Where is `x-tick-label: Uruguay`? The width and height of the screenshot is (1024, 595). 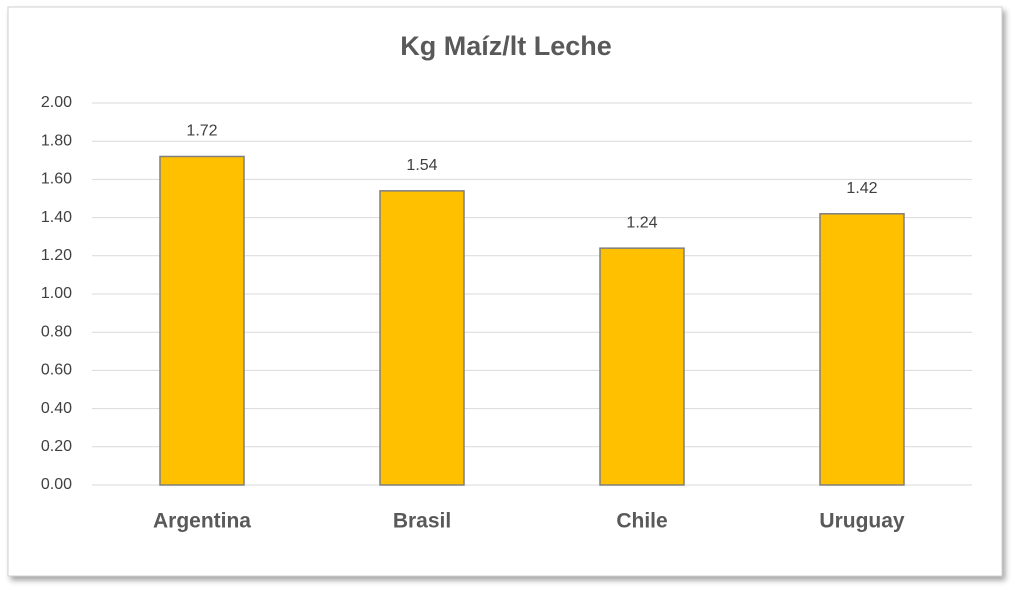
x-tick-label: Uruguay is located at coordinates (862, 521).